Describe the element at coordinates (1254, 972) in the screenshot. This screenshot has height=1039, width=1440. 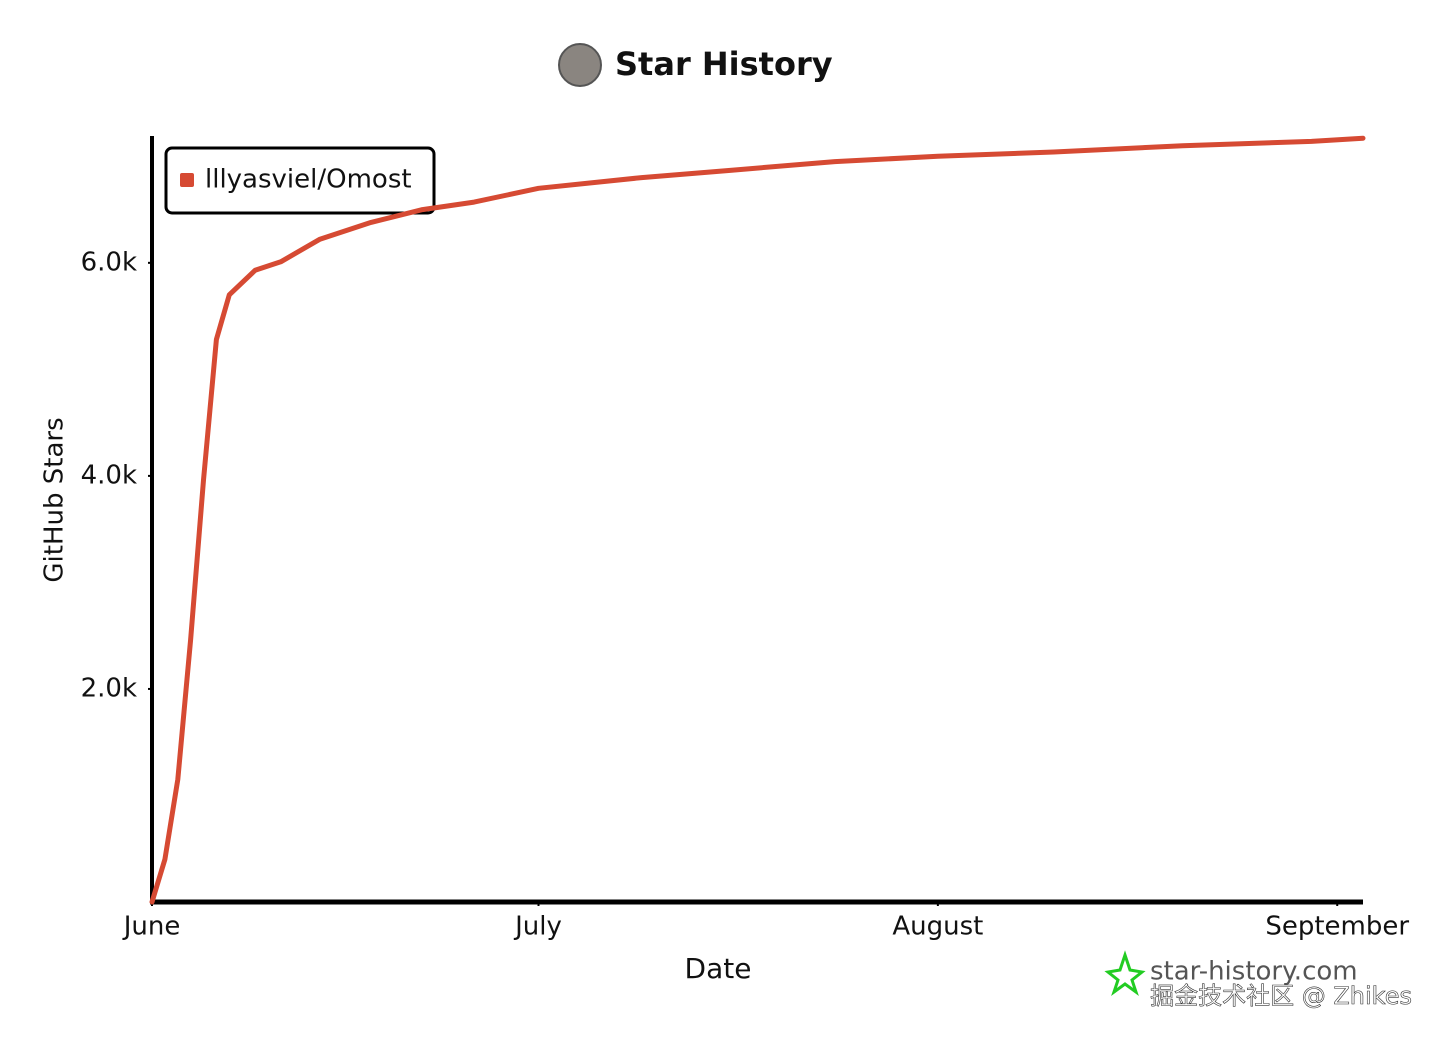
I see `watermark-site: star-history.com` at that location.